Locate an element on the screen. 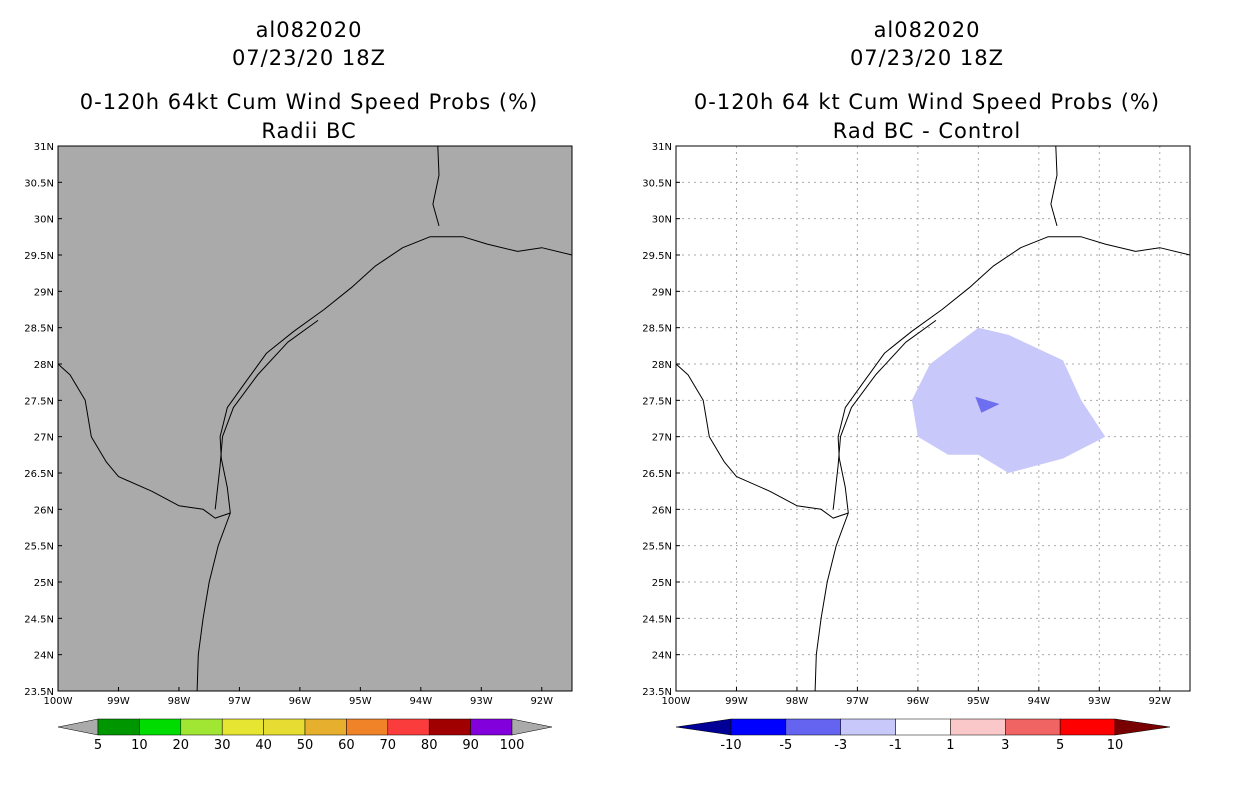 This screenshot has height=800, width=1236. right-colorbar-label: 1 is located at coordinates (950, 745).